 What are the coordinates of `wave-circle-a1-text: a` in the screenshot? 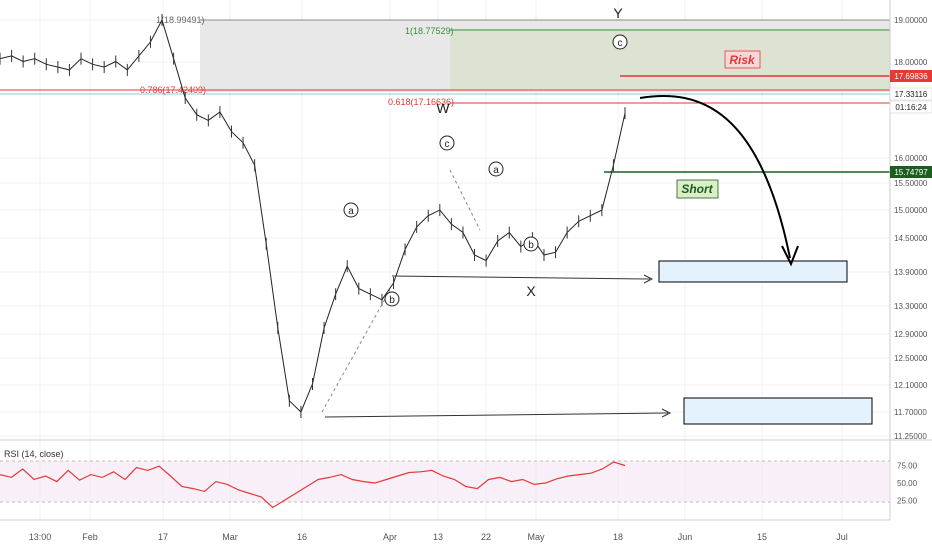 It's located at (351, 211).